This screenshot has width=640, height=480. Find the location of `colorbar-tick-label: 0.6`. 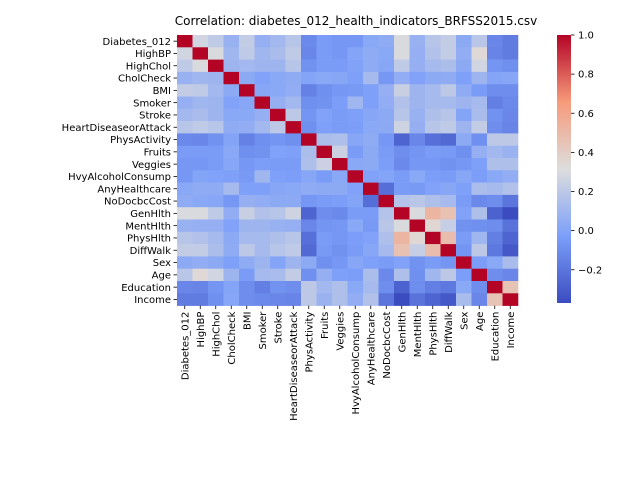

colorbar-tick-label: 0.6 is located at coordinates (586, 114).